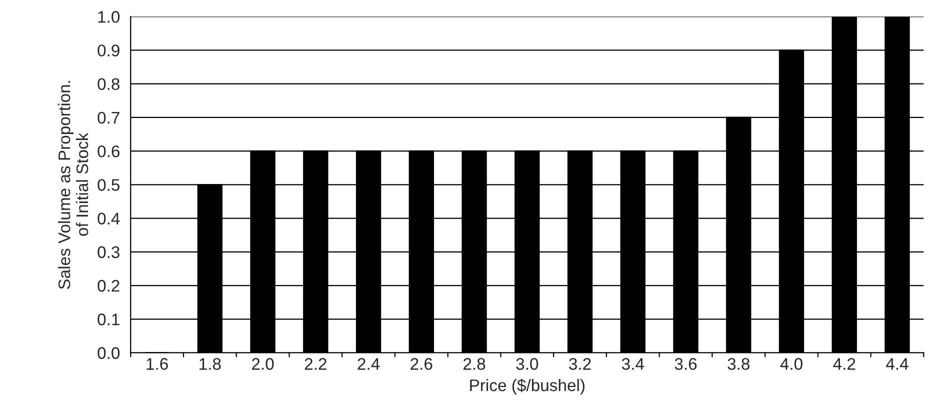 The height and width of the screenshot is (415, 933). What do you see at coordinates (109, 218) in the screenshot?
I see `y-tick-label: 0.4` at bounding box center [109, 218].